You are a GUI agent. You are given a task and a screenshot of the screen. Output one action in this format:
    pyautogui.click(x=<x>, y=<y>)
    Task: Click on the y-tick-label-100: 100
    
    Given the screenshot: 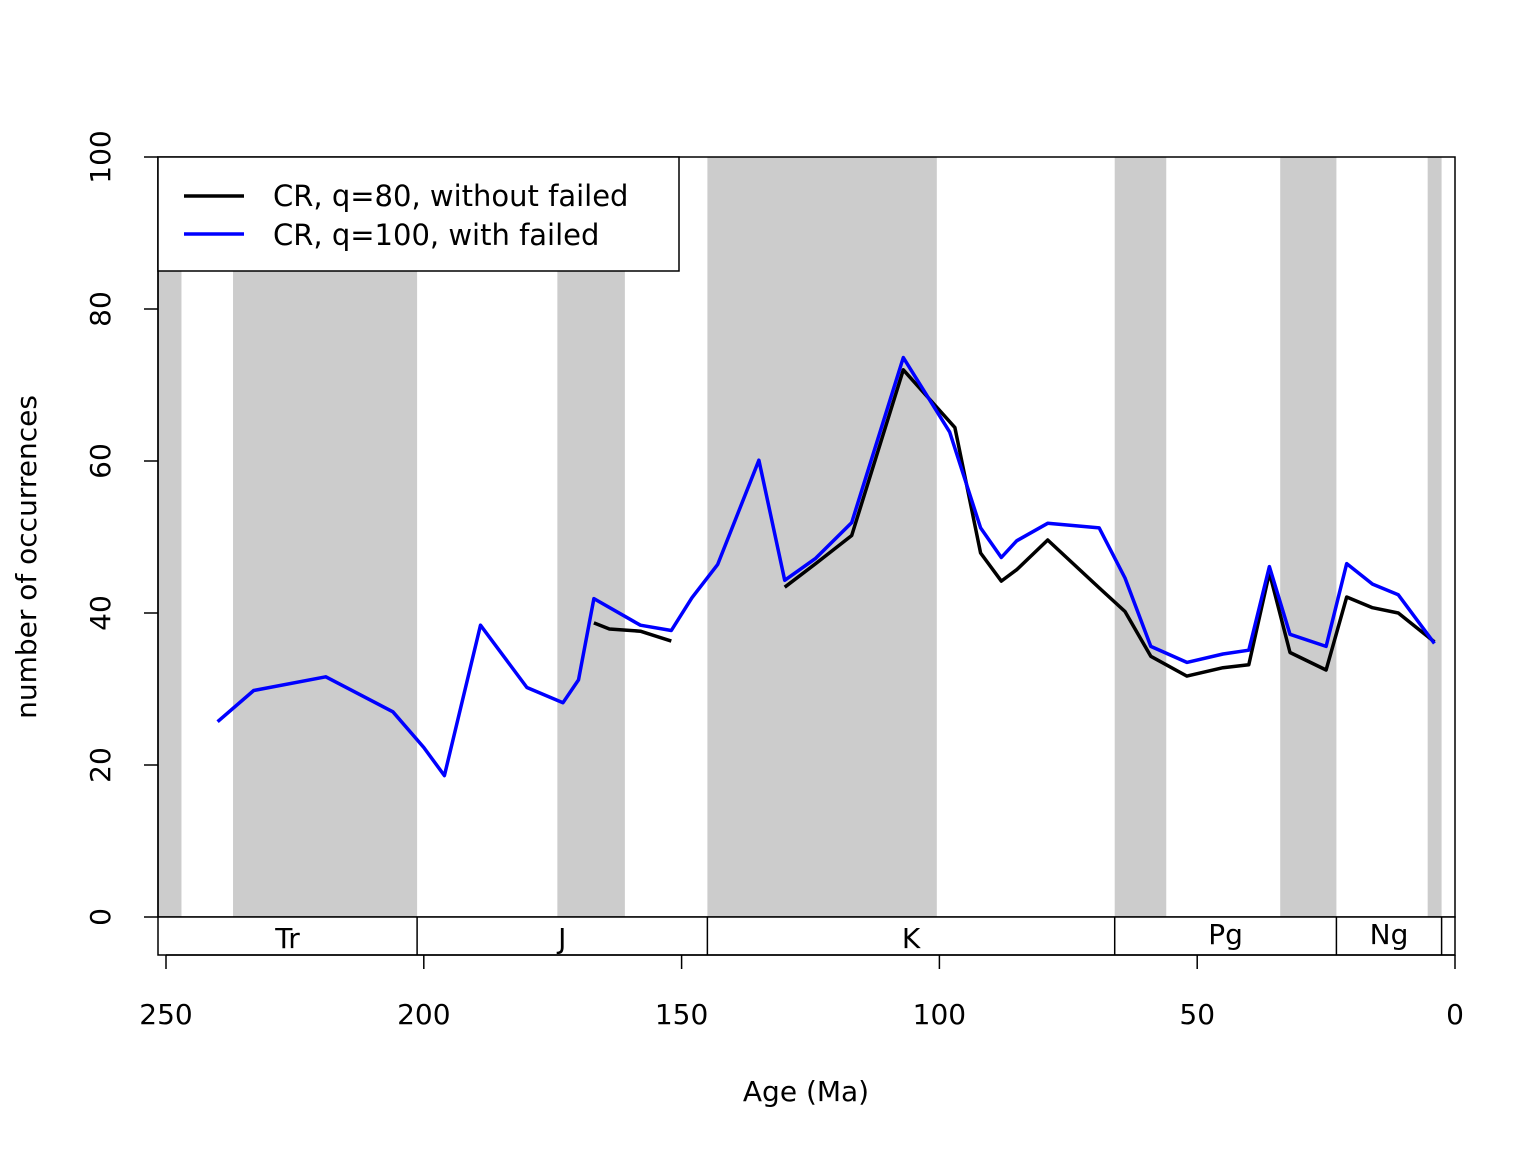 What is the action you would take?
    pyautogui.click(x=100, y=156)
    